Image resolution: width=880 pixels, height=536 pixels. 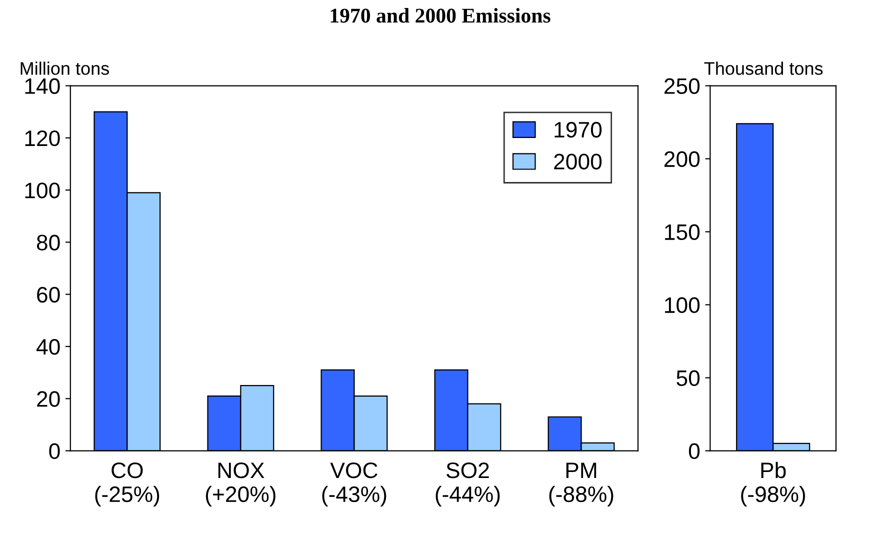 I want to click on y-tick-label: 140, so click(x=42, y=86).